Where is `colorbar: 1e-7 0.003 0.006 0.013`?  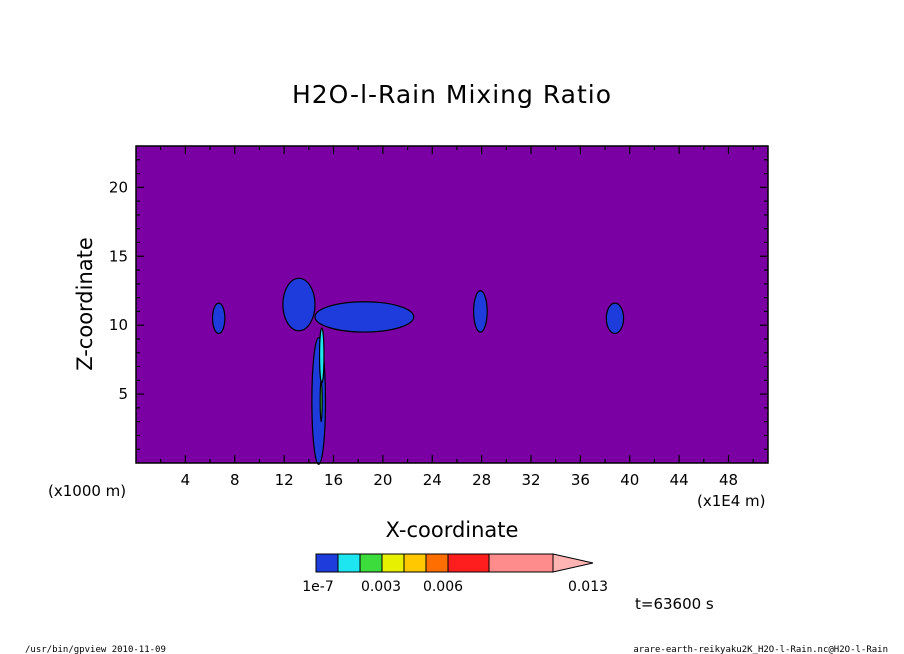 colorbar: 1e-7 0.003 0.006 0.013 is located at coordinates (455, 574).